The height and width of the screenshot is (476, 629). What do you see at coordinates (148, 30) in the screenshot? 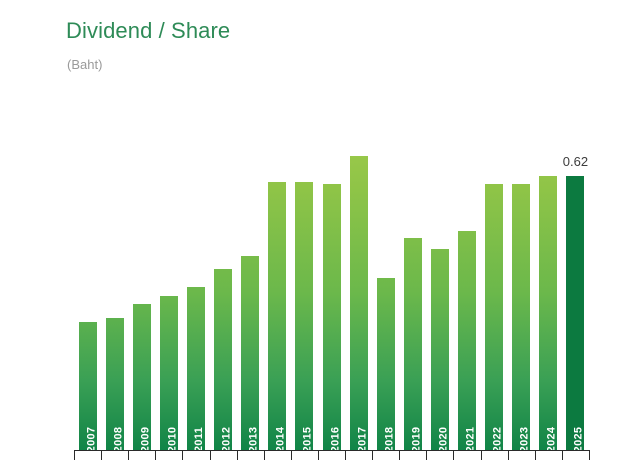
I see `chart-title: Dividend / Share` at bounding box center [148, 30].